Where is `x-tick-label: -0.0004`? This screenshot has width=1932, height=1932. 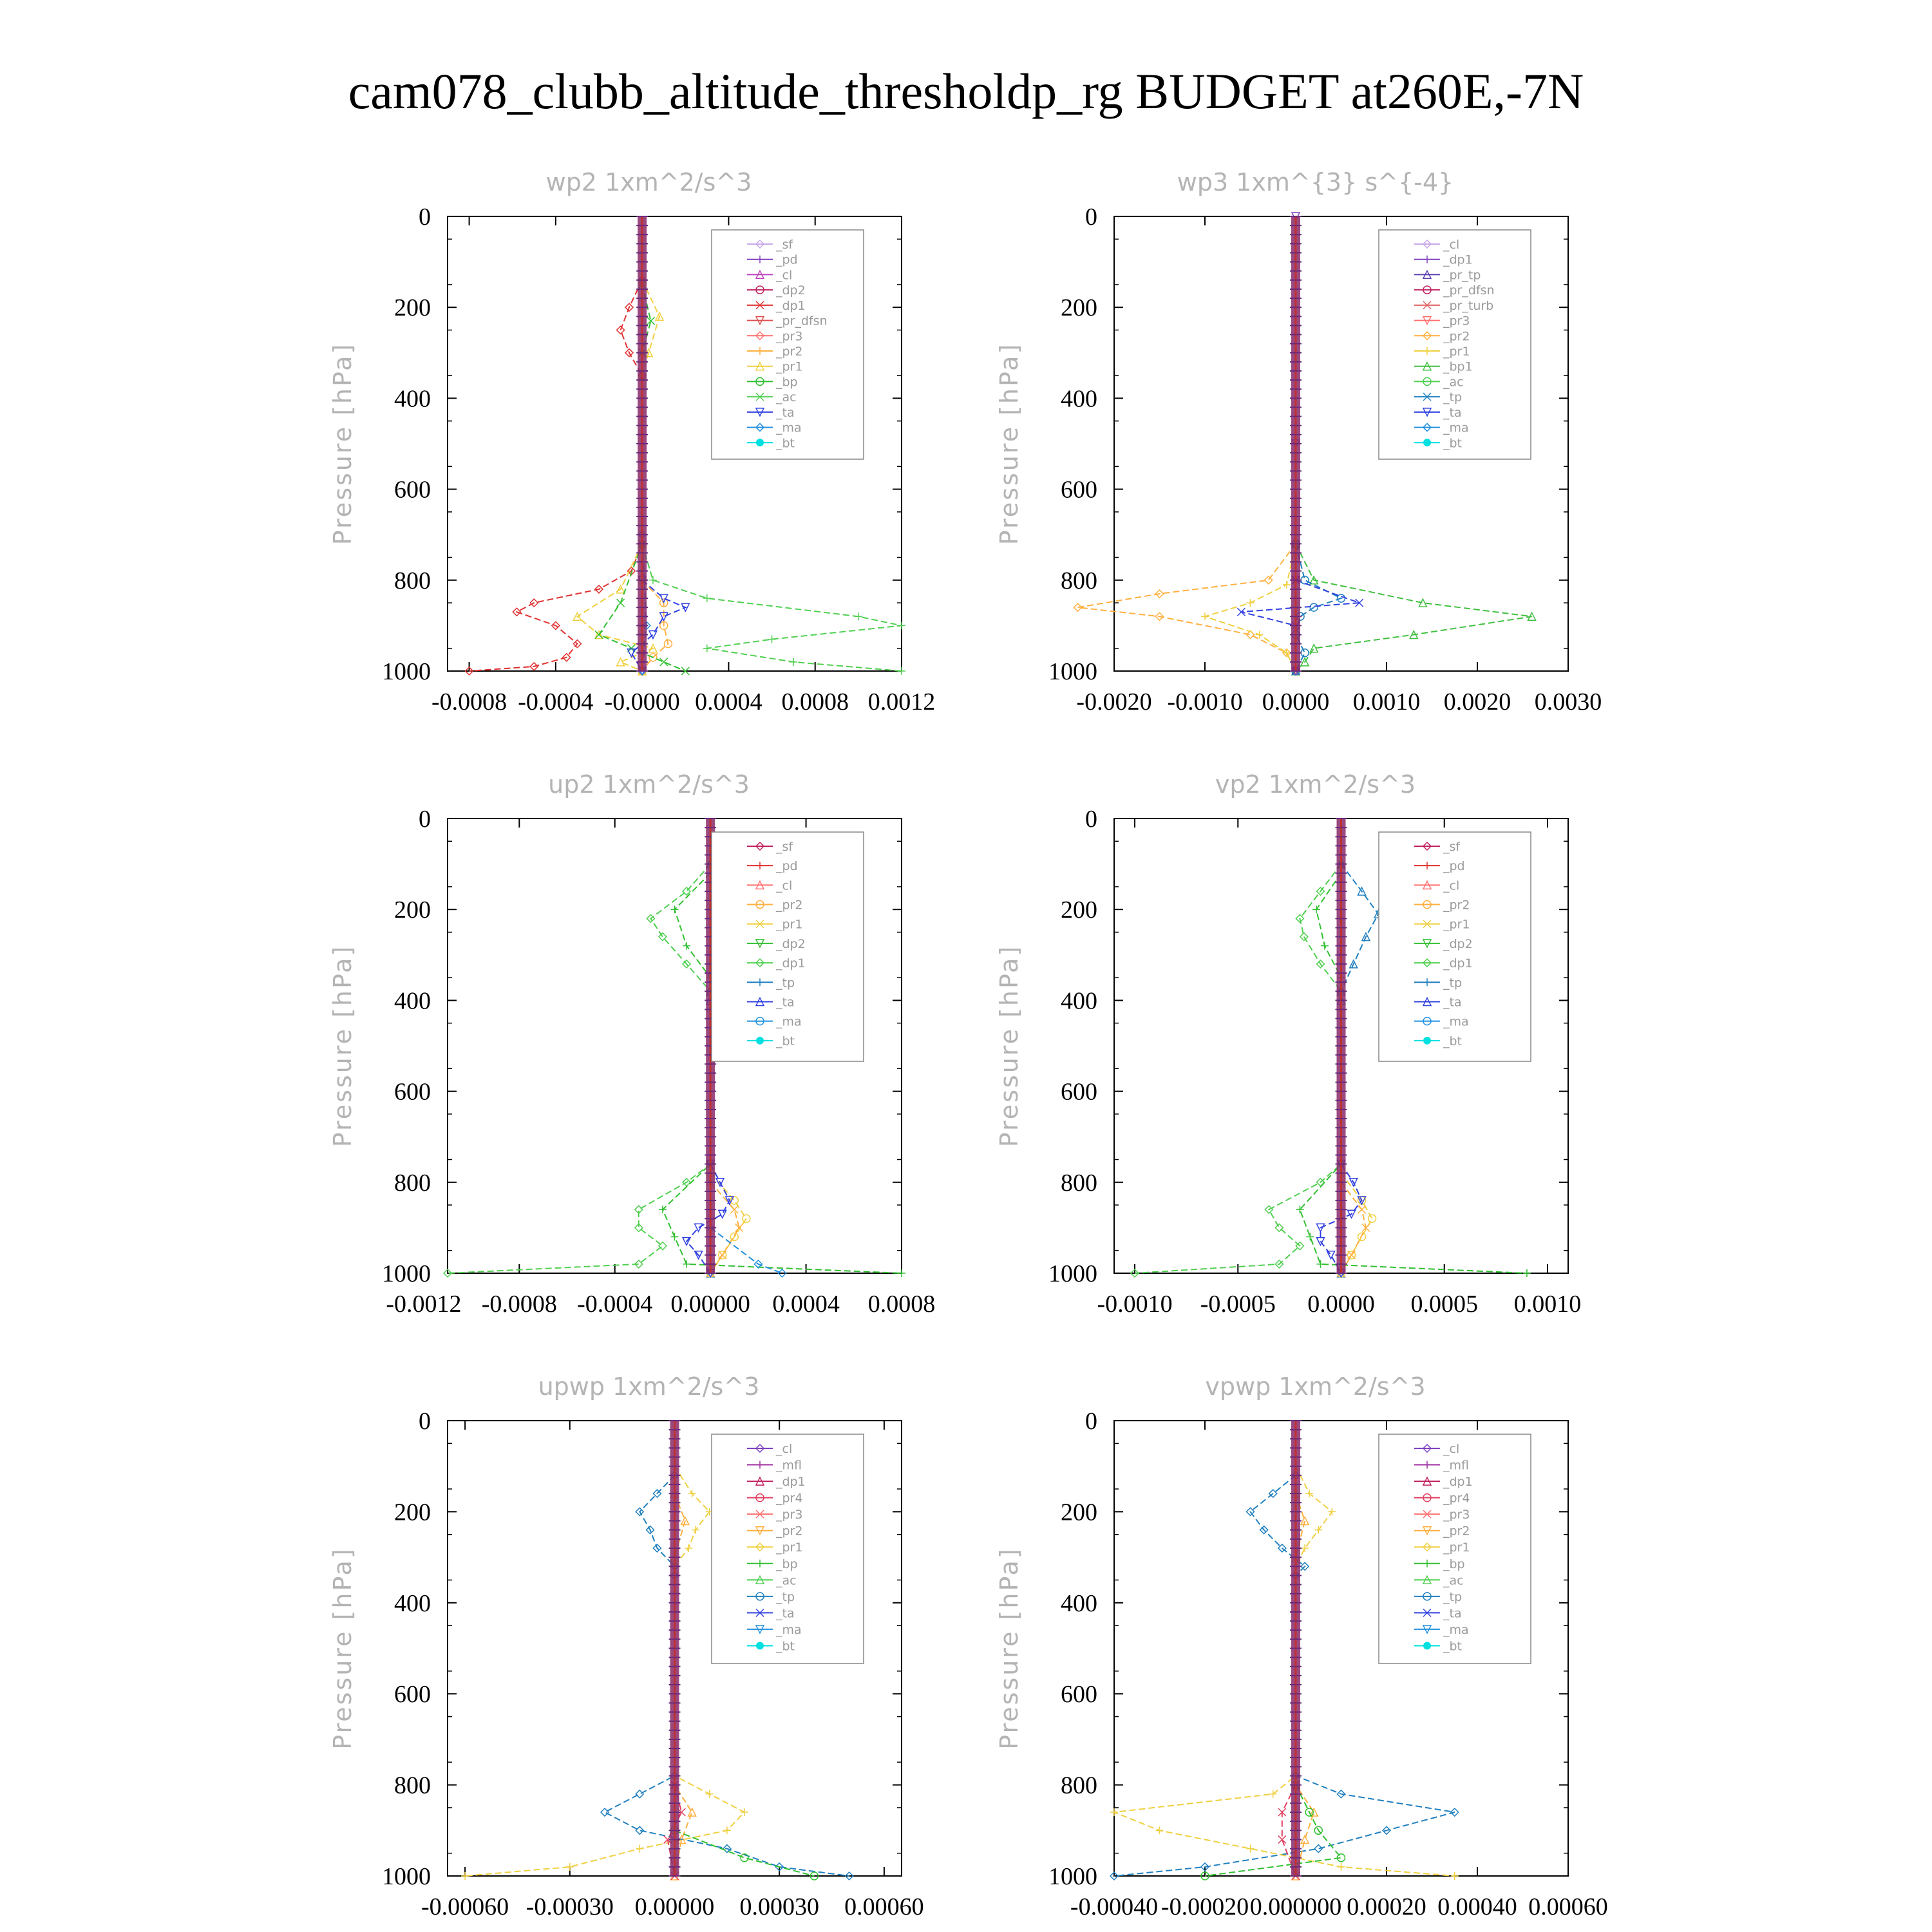
x-tick-label: -0.0004 is located at coordinates (614, 1304).